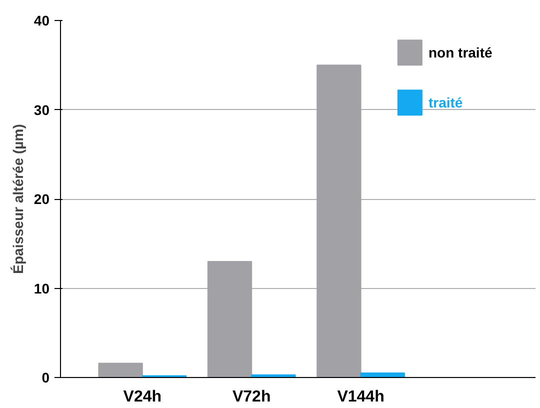  Describe the element at coordinates (46, 378) in the screenshot. I see `y-tick-label: 0` at that location.